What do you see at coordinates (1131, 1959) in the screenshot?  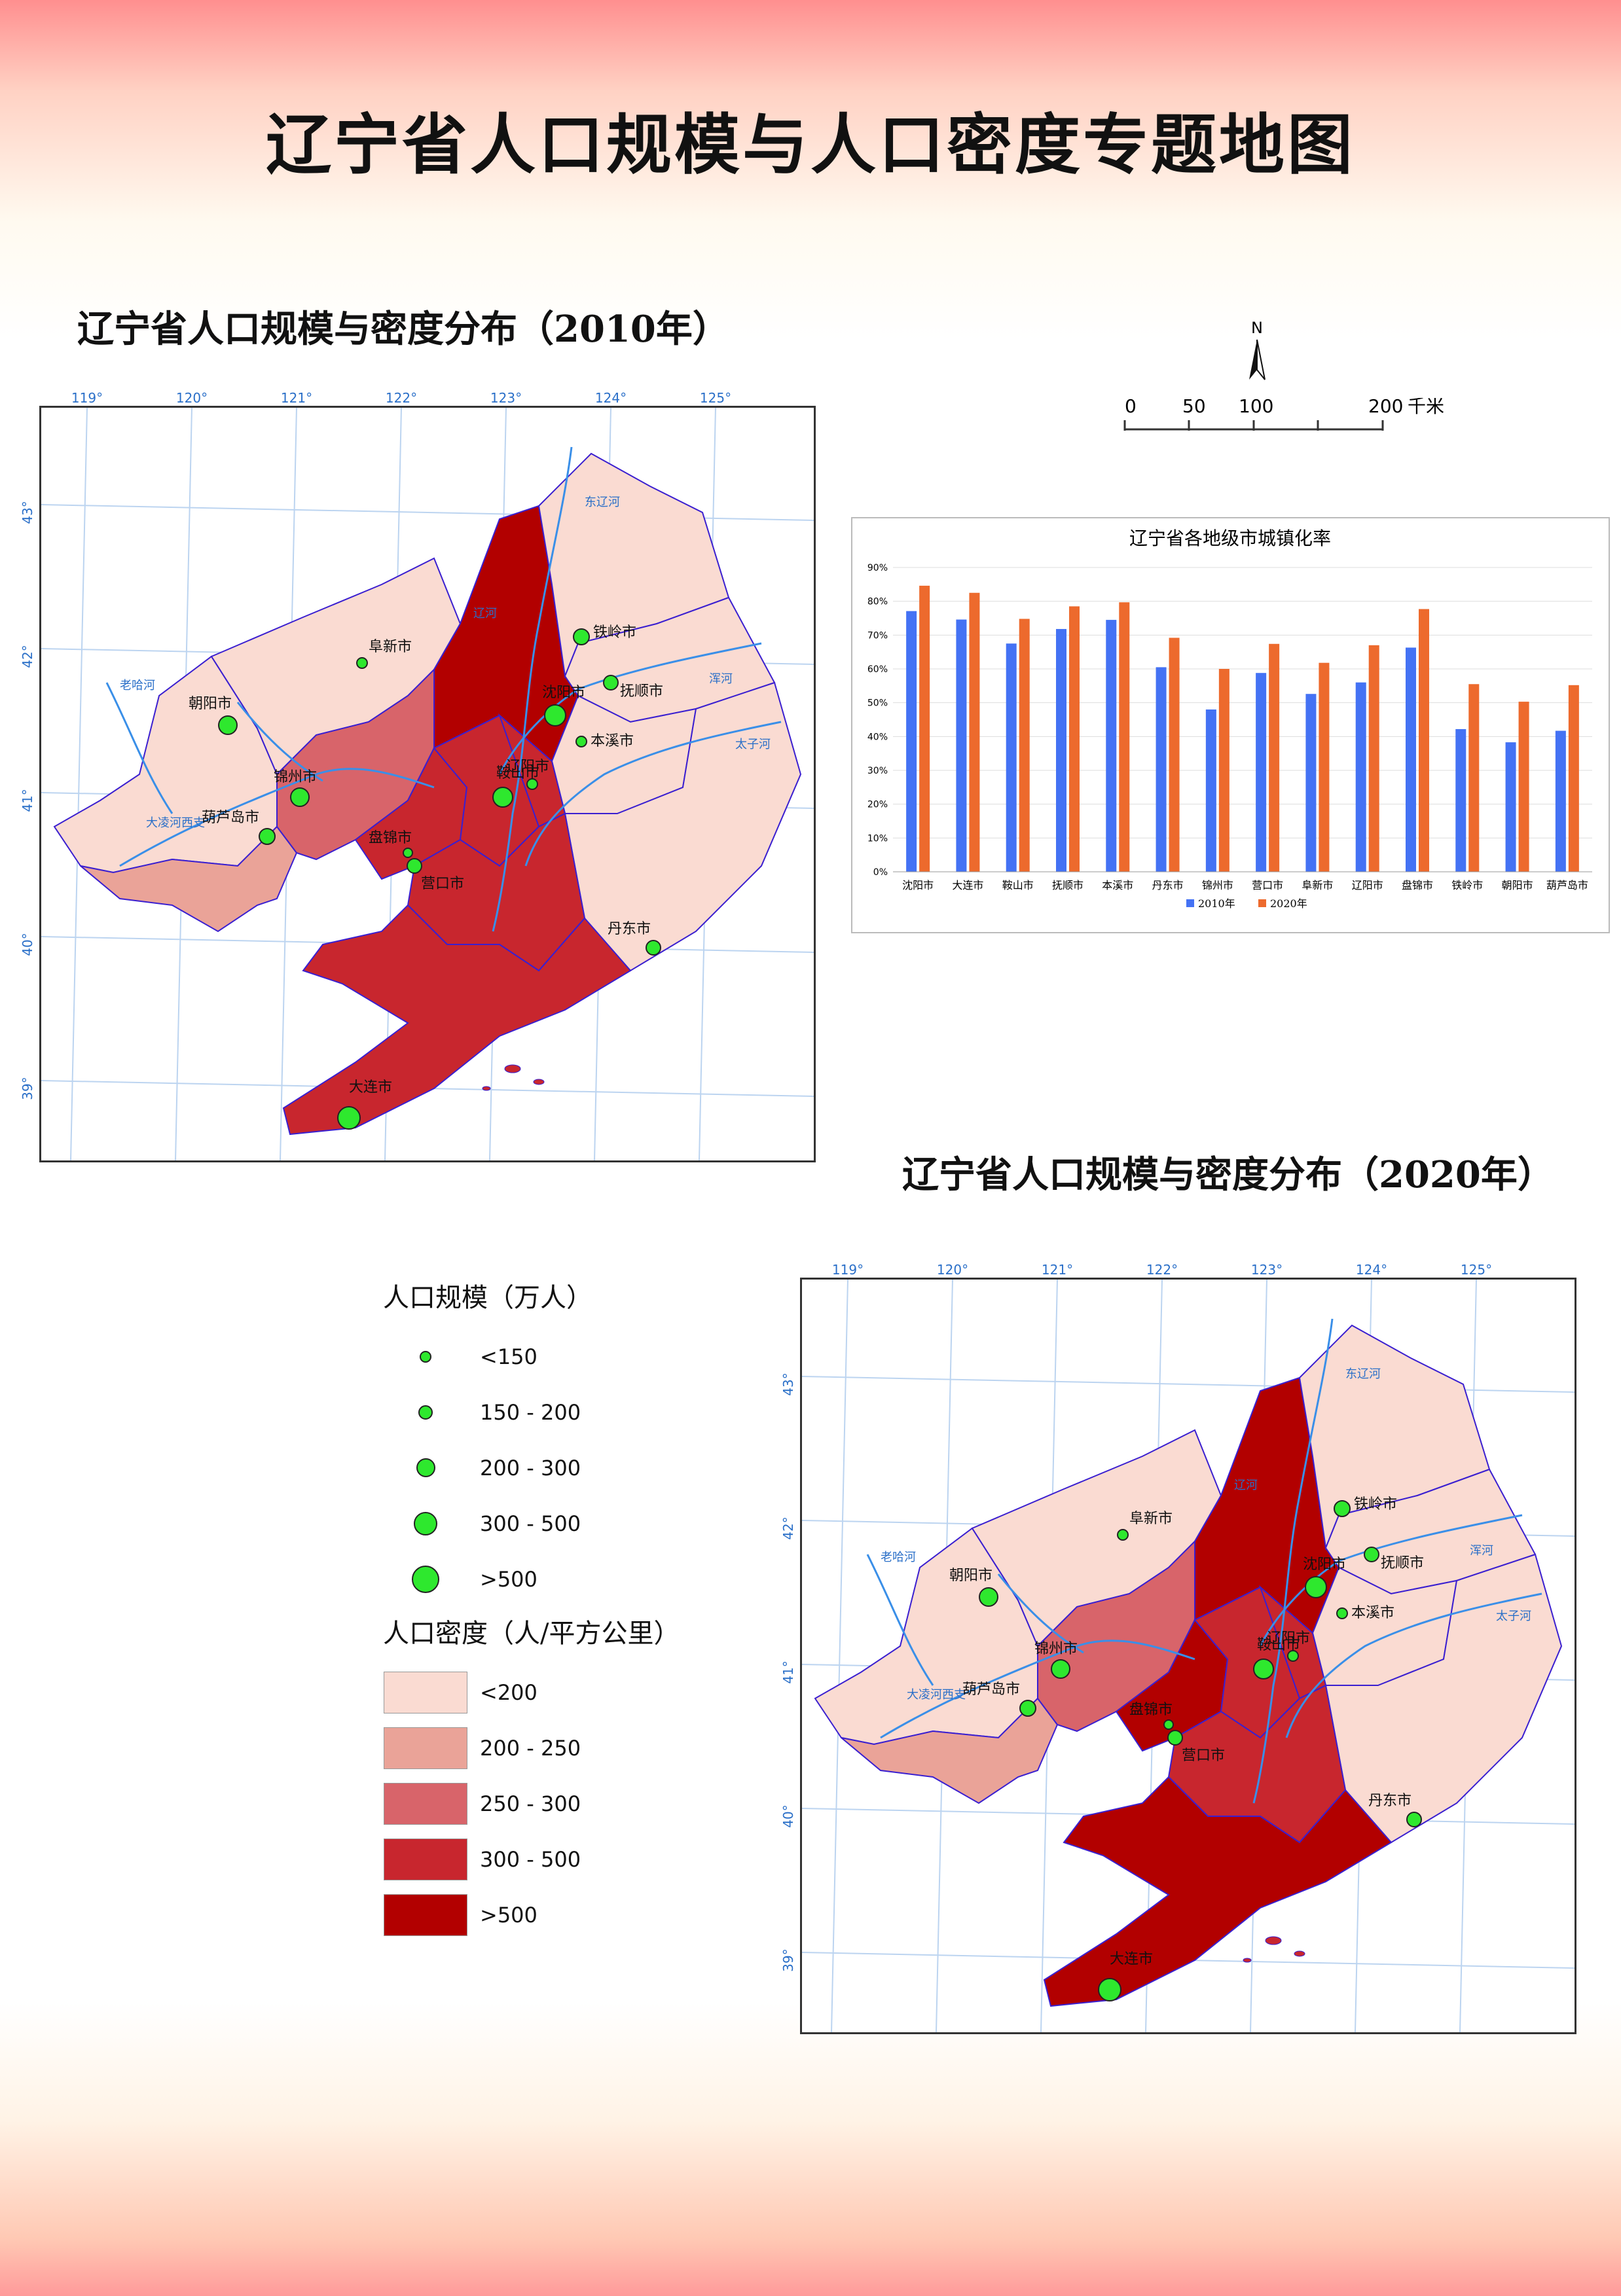 I see `city-label: 大连市` at bounding box center [1131, 1959].